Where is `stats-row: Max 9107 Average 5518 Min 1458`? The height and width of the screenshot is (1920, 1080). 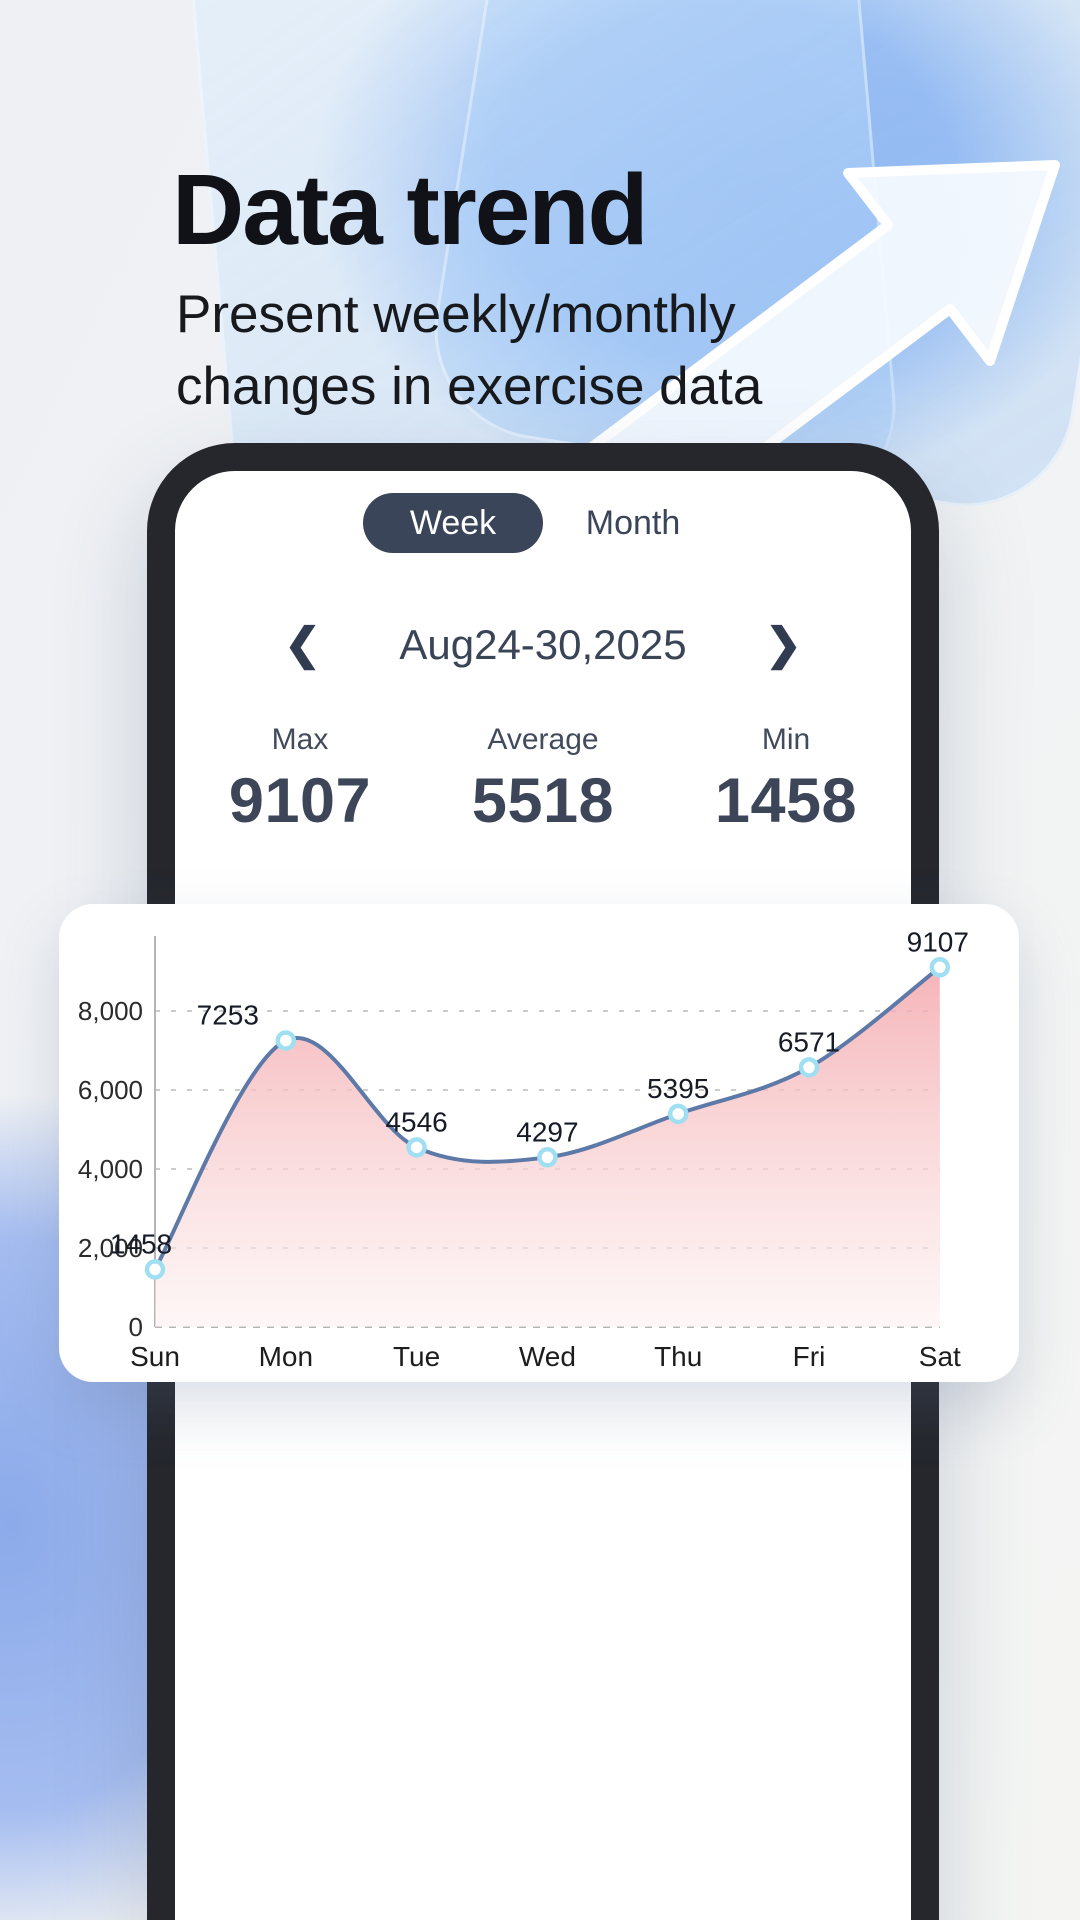 stats-row: Max 9107 Average 5518 Min 1458 is located at coordinates (543, 780).